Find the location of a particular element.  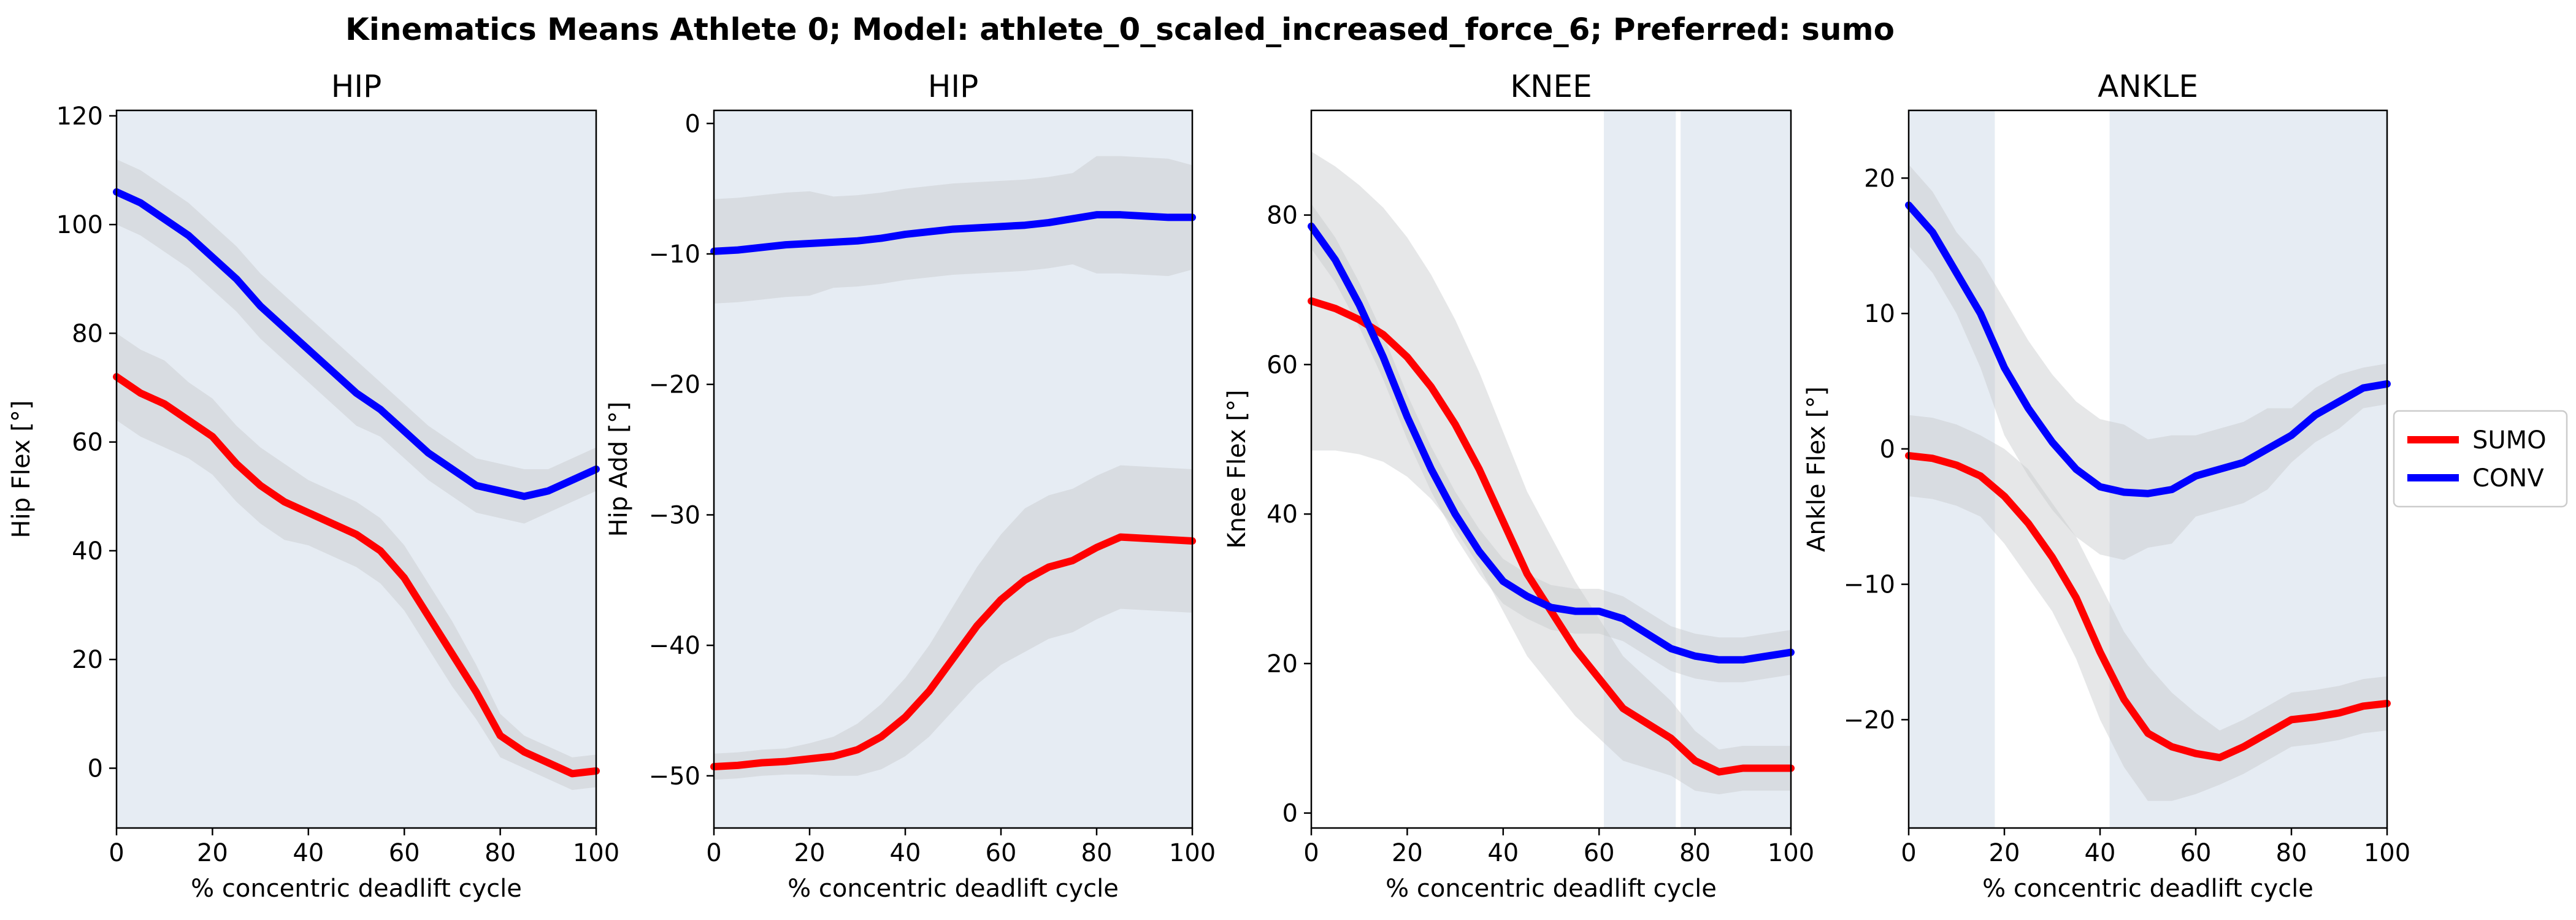

legend-label-sumo: SUMO is located at coordinates (2509, 440).